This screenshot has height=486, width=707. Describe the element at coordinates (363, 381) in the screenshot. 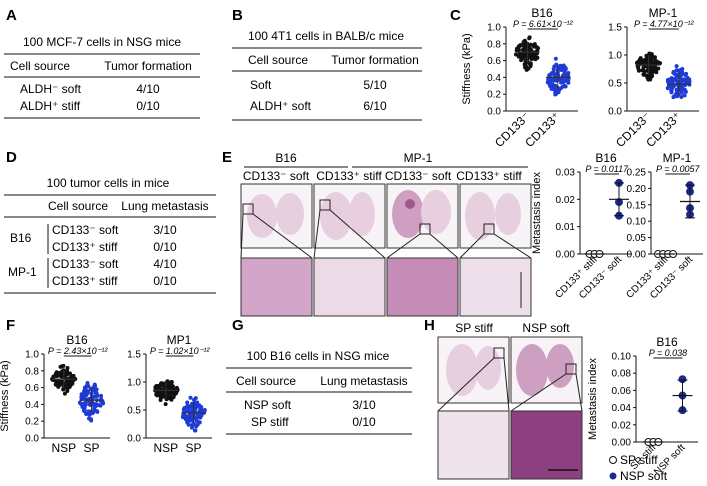

I see `table-g-header-result: Lung metastasis` at that location.